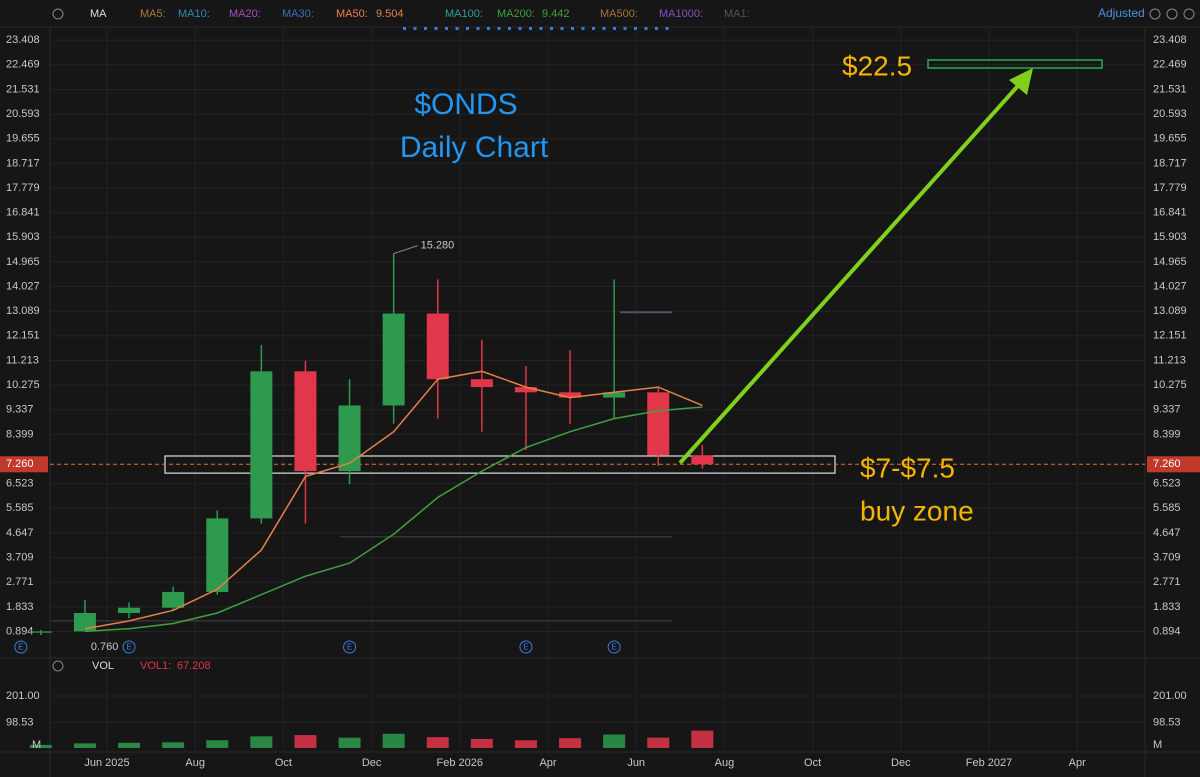 This screenshot has width=1200, height=777. I want to click on last-price-tag, so click(1173, 464).